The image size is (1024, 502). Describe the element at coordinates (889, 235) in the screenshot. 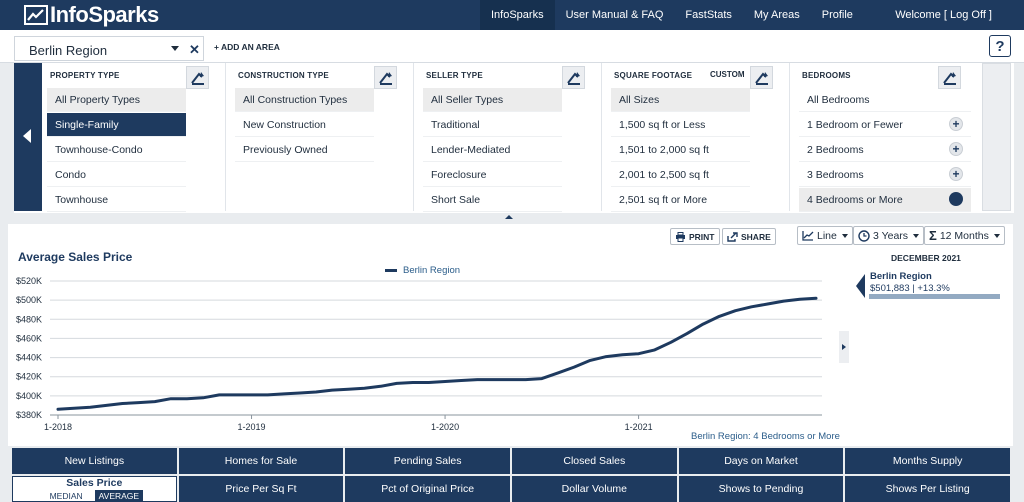

I see `time-range-dropdown: 3 Years` at that location.